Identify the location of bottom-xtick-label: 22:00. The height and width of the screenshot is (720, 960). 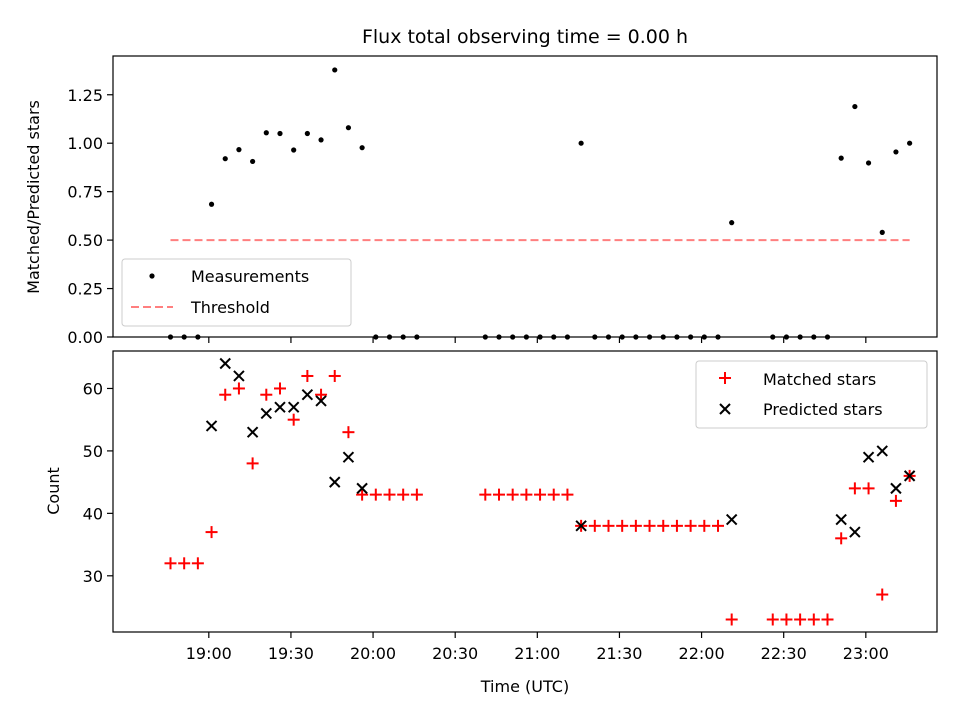
(702, 653).